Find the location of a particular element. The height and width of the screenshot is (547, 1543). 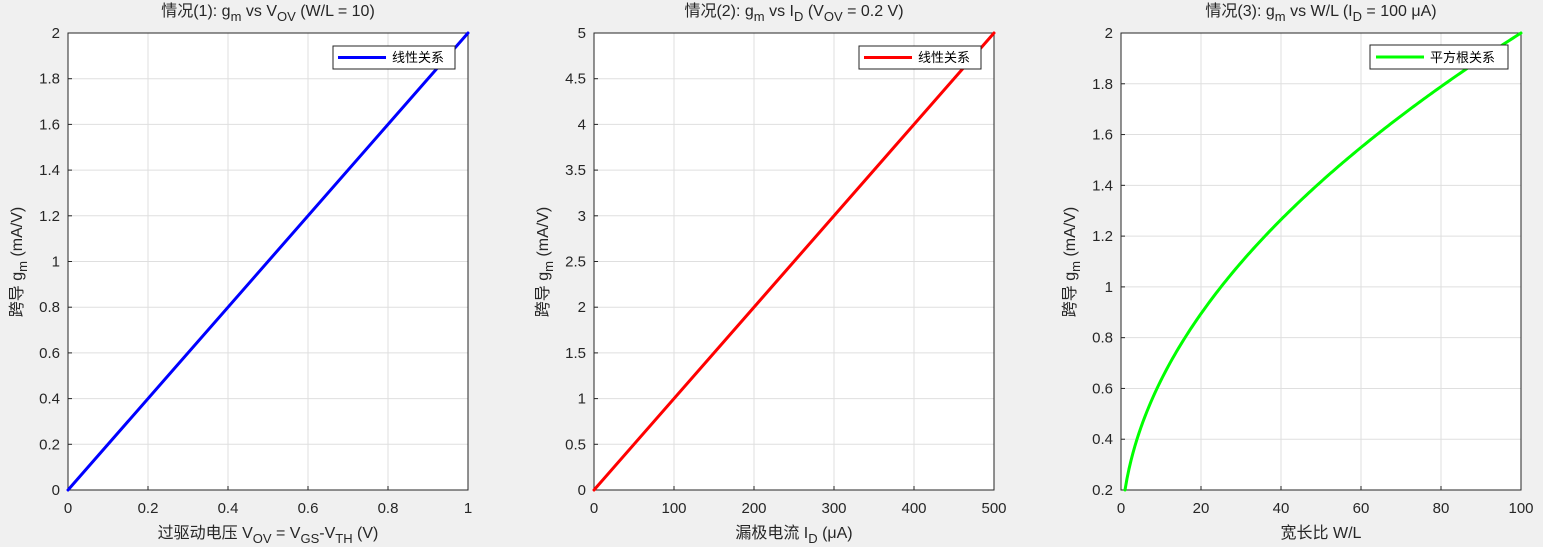

x-tick-label: 400 is located at coordinates (913, 508).